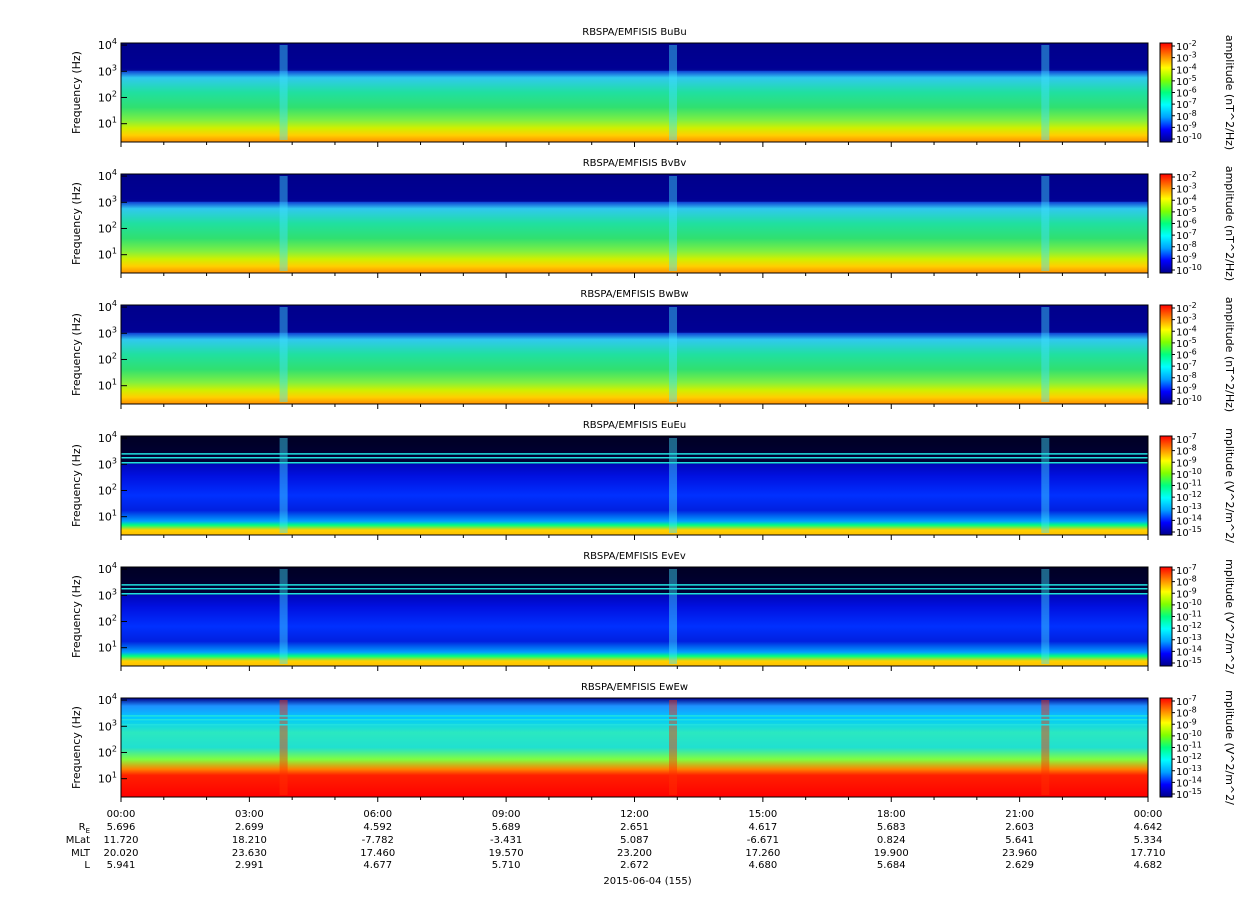  I want to click on ephemeris-value: 11.720, so click(121, 840).